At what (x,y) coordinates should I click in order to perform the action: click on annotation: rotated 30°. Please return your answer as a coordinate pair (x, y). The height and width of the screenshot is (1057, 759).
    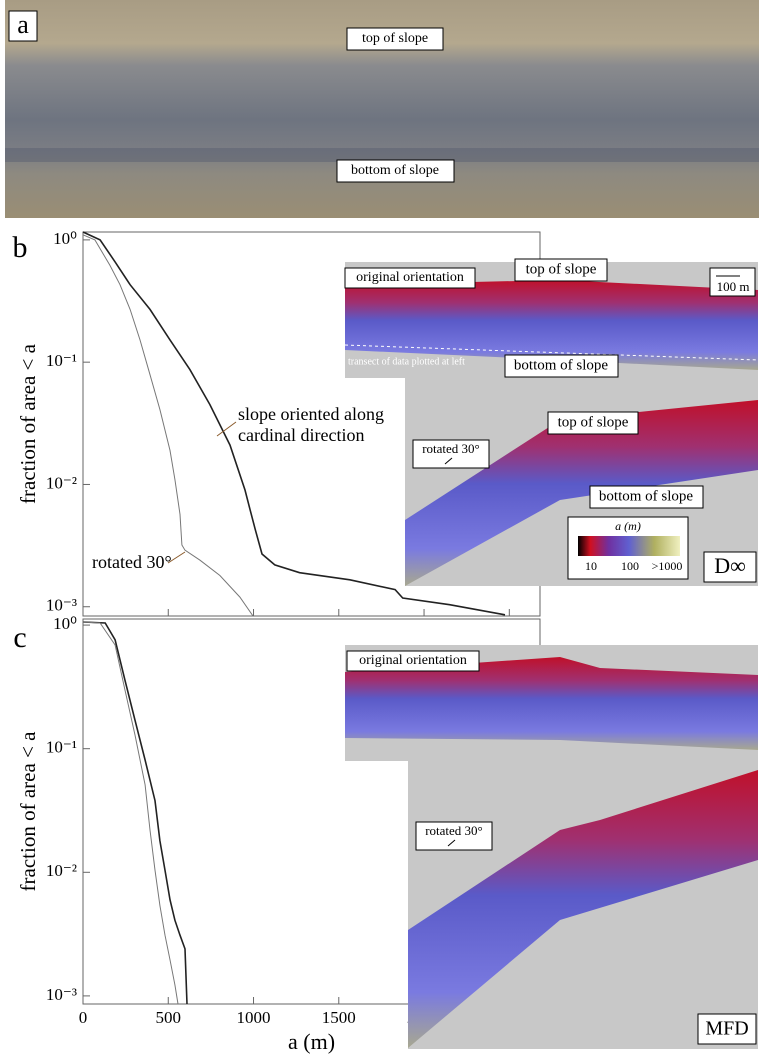
    Looking at the image, I should click on (132, 562).